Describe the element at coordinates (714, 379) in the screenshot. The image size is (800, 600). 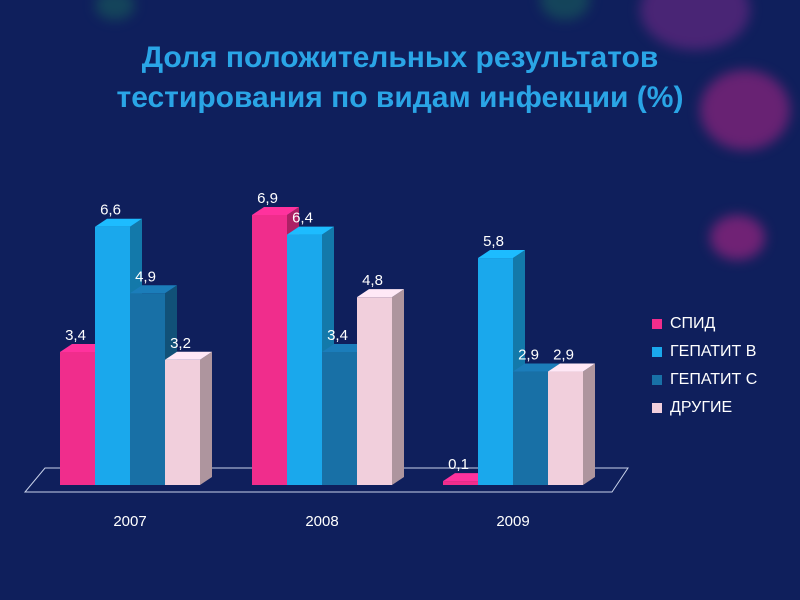
I see `legend-label: ГЕПАТИТ С` at that location.